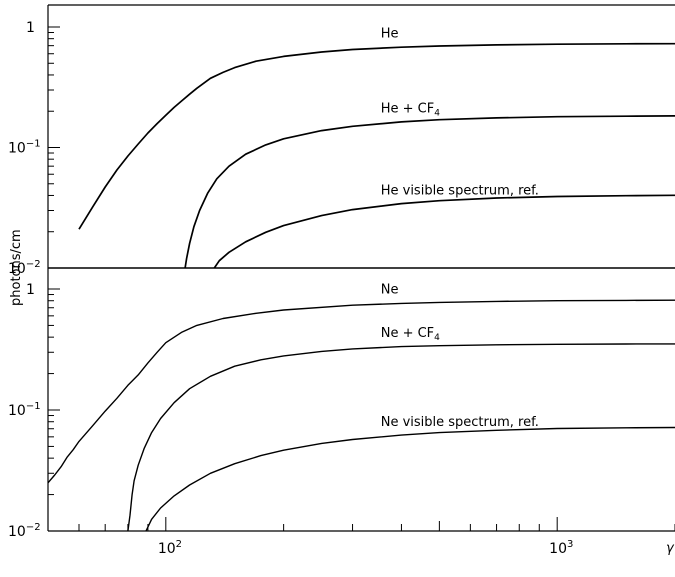 The height and width of the screenshot is (577, 675). I want to click on x-tick-label: 10³, so click(561, 548).